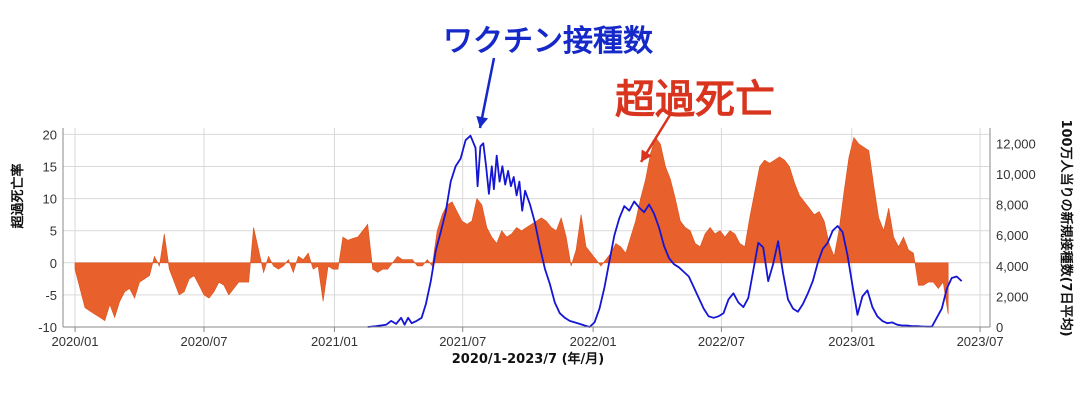  Describe the element at coordinates (528, 359) in the screenshot. I see `x-axis-title: 2020/1-2023/7 (年/月)` at that location.